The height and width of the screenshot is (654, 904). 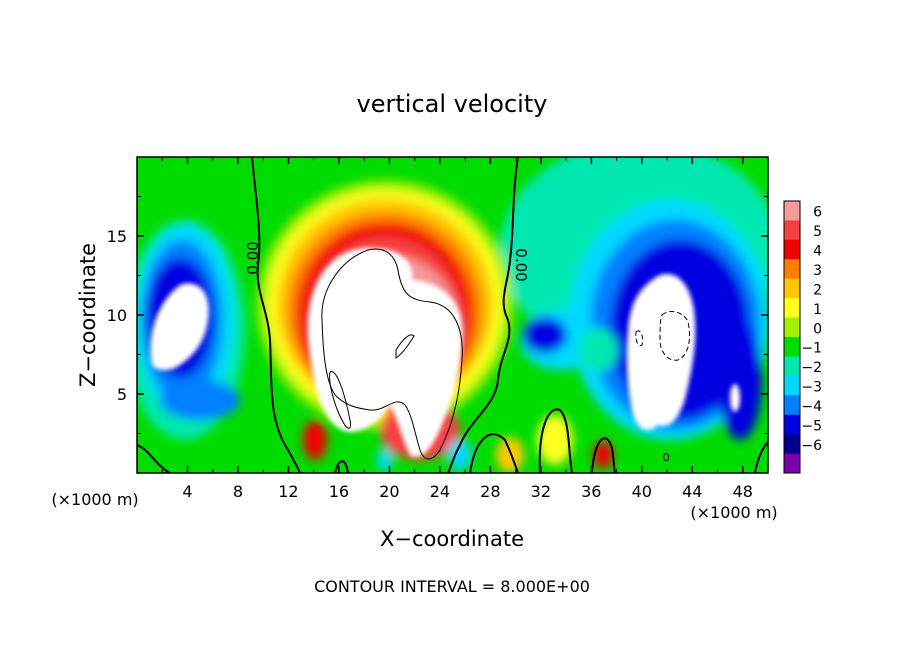 I want to click on zero-contour-right, so click(x=483, y=315).